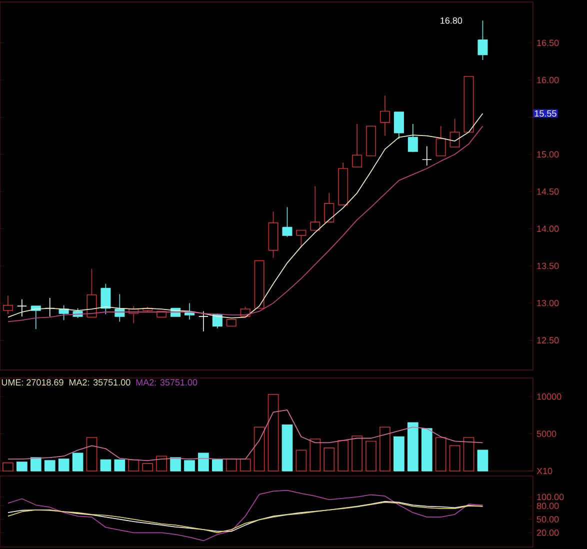 This screenshot has height=549, width=587. I want to click on y-tick-label: 14.50, so click(548, 191).